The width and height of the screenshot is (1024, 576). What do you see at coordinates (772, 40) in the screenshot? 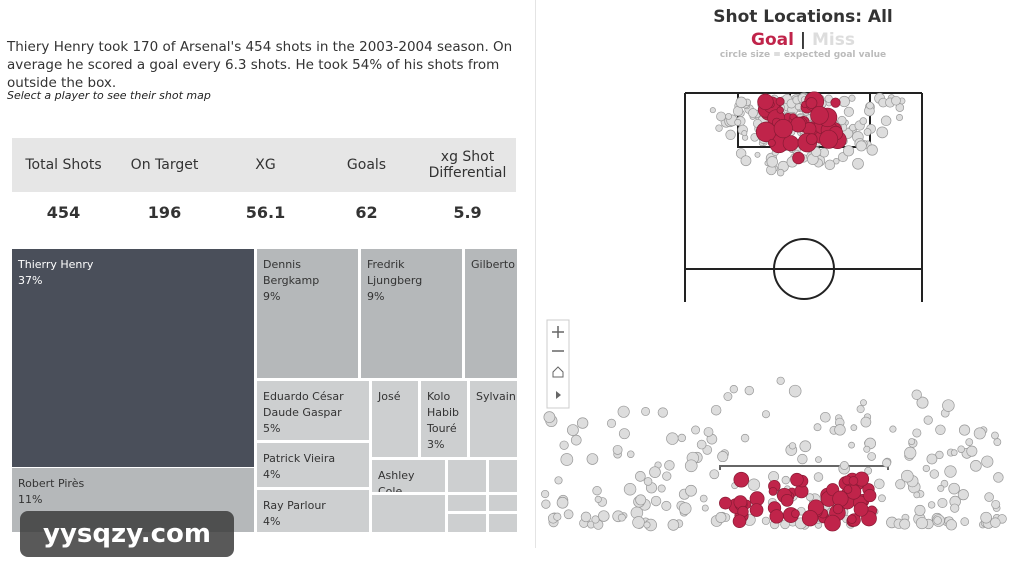
I see `legend-goal: Goal` at bounding box center [772, 40].